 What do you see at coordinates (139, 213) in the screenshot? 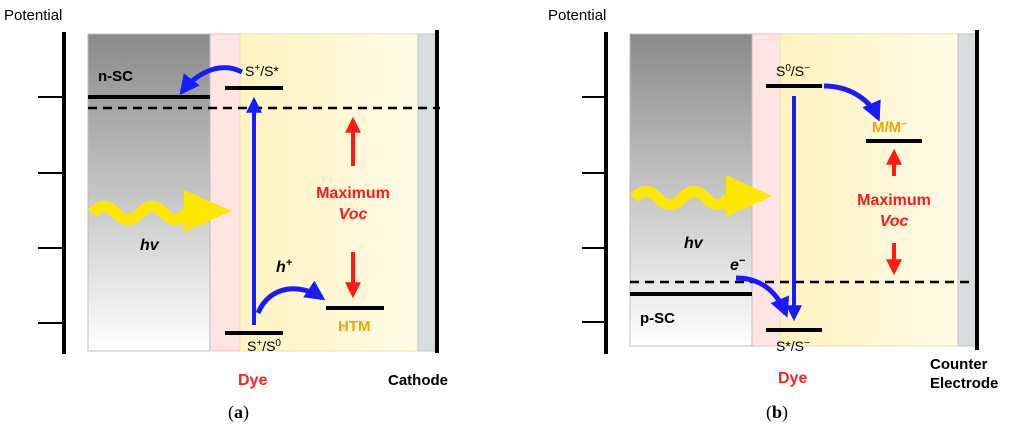
I see `panel-a-light-wave-icon` at bounding box center [139, 213].